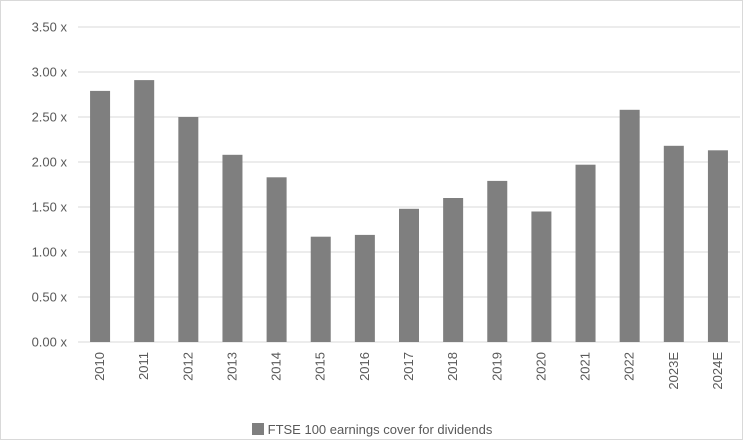 The image size is (744, 441). I want to click on y-tick-label: 3.00 x, so click(50, 72).